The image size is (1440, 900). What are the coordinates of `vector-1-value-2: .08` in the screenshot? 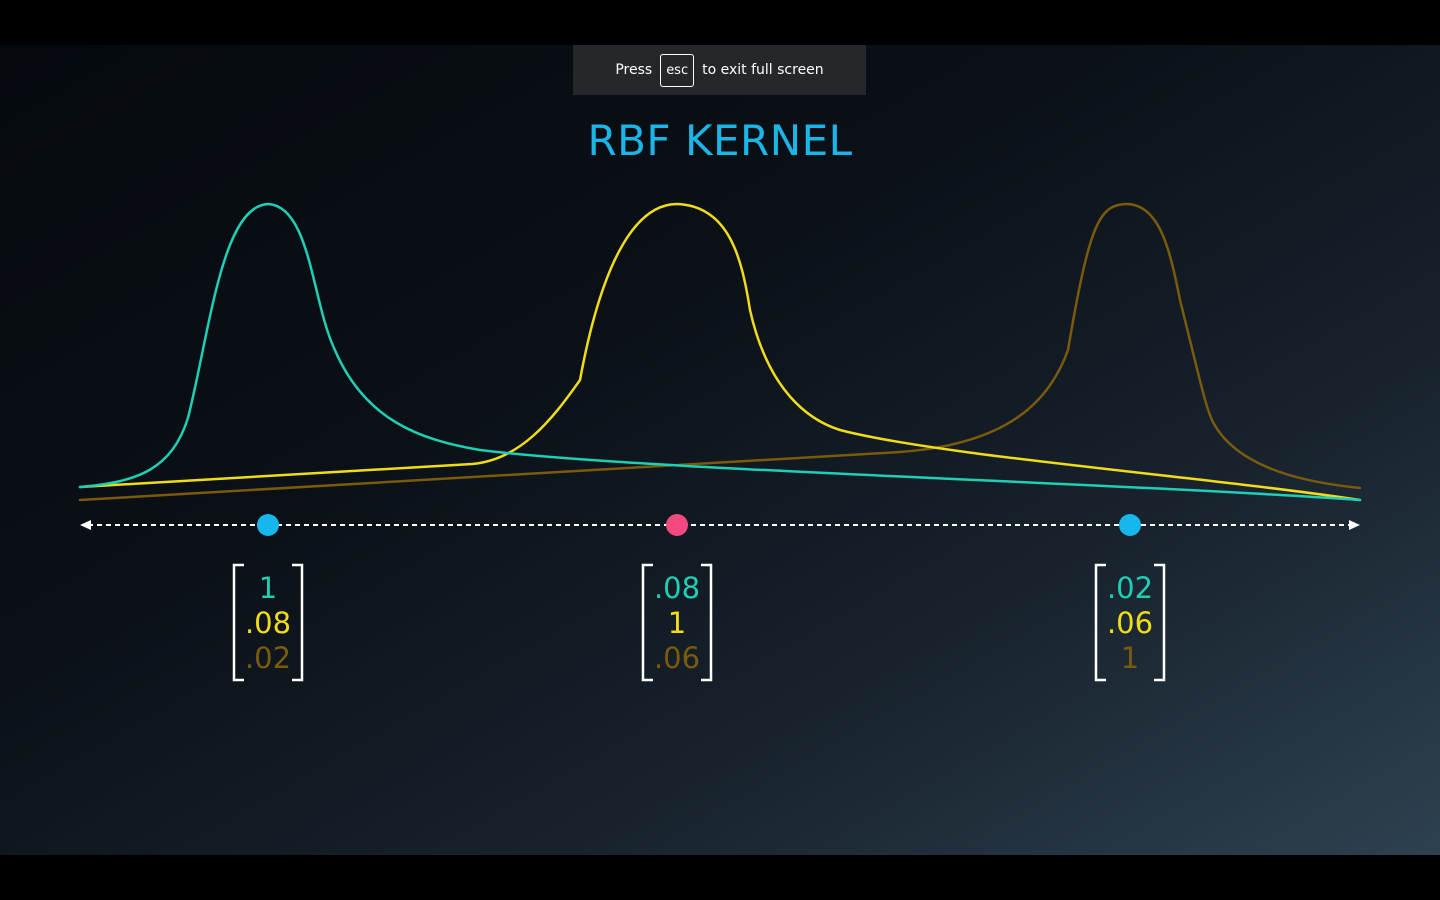 It's located at (268, 623).